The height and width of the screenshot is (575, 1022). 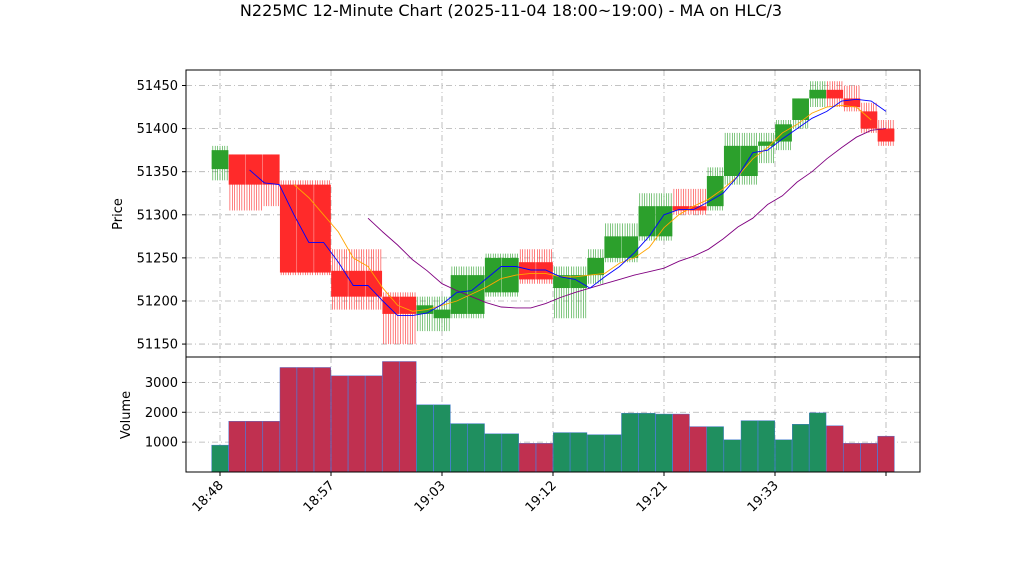 What do you see at coordinates (430, 496) in the screenshot?
I see `time-tick-label: 19:03` at bounding box center [430, 496].